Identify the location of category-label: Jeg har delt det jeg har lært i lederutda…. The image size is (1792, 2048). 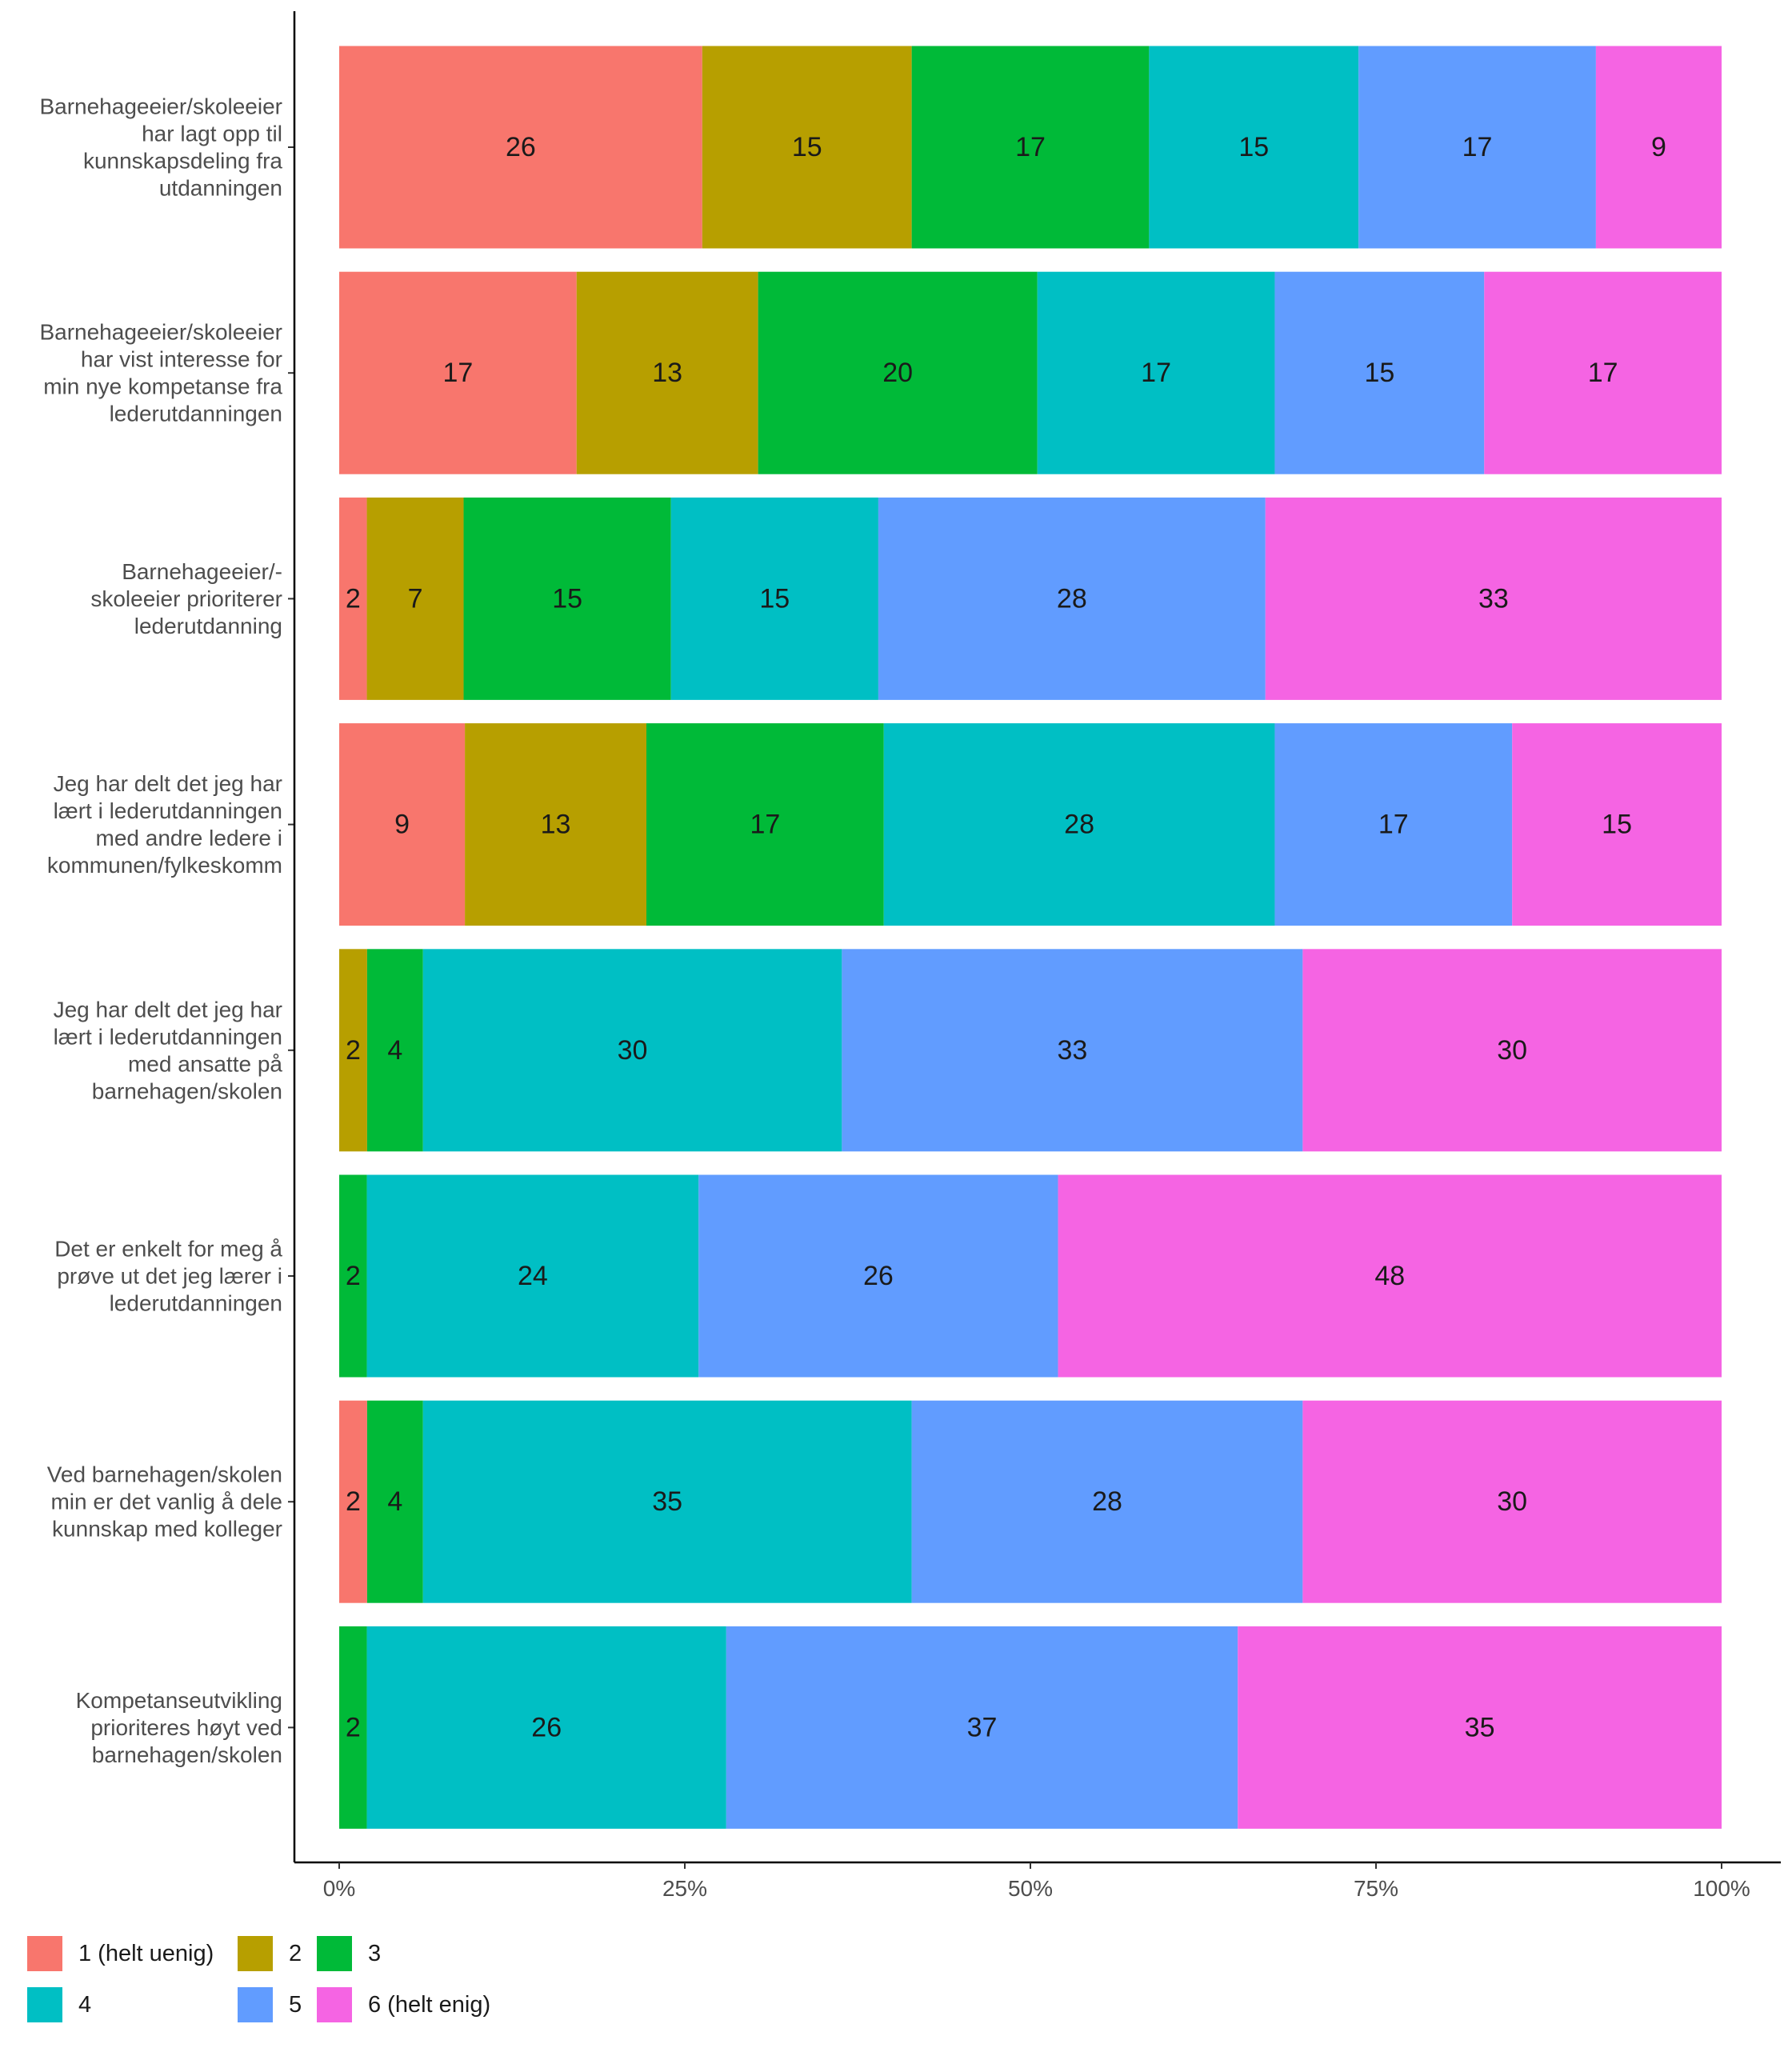
(164, 824).